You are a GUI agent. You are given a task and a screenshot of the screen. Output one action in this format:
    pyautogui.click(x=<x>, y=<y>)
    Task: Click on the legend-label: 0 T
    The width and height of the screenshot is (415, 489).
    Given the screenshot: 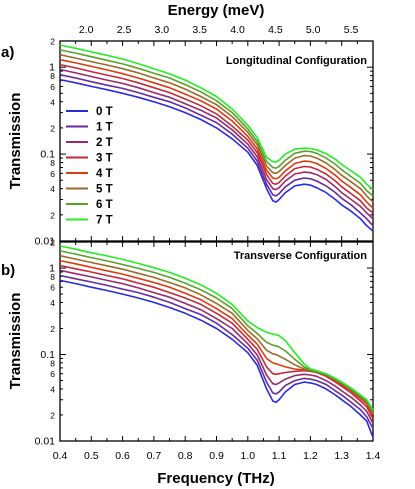 What is the action you would take?
    pyautogui.click(x=104, y=112)
    